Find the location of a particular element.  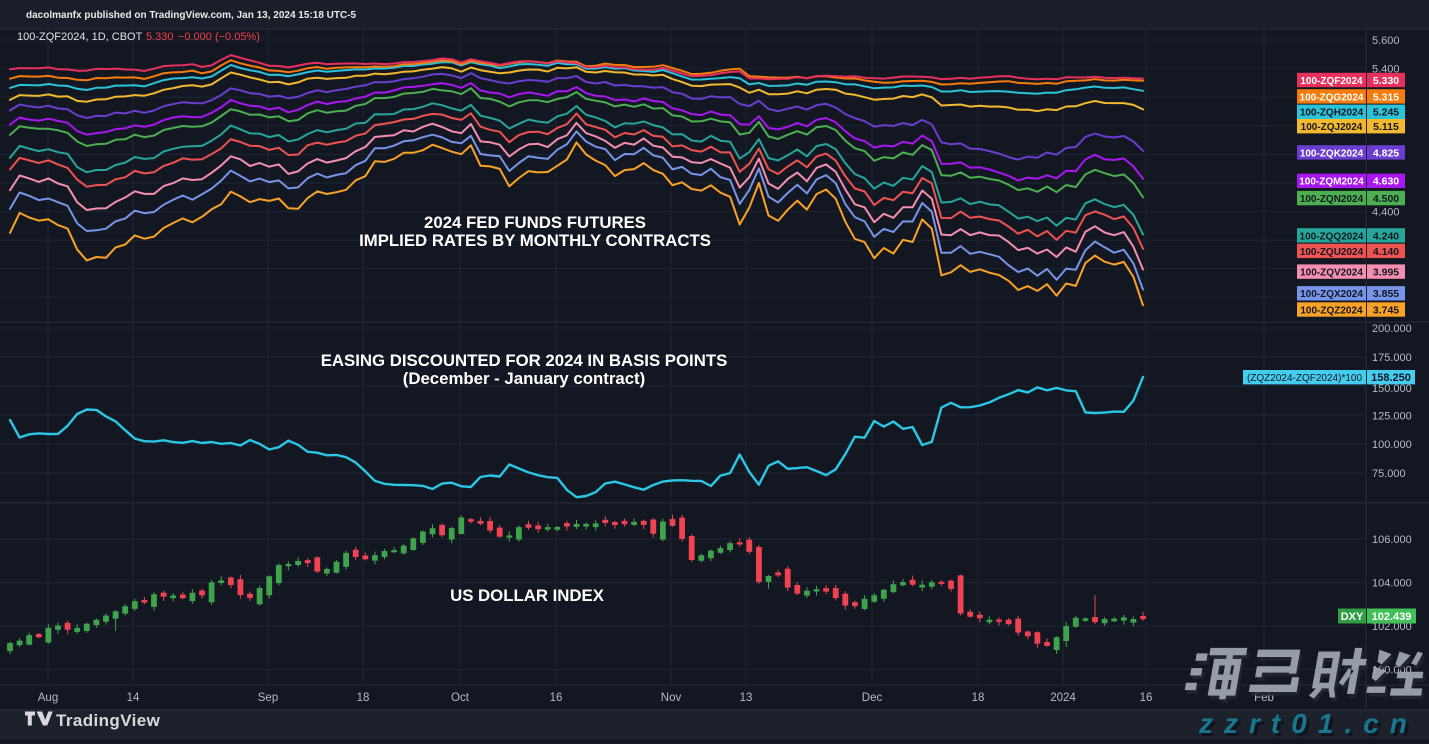

svg-text: 5.400 is located at coordinates (1386, 70).